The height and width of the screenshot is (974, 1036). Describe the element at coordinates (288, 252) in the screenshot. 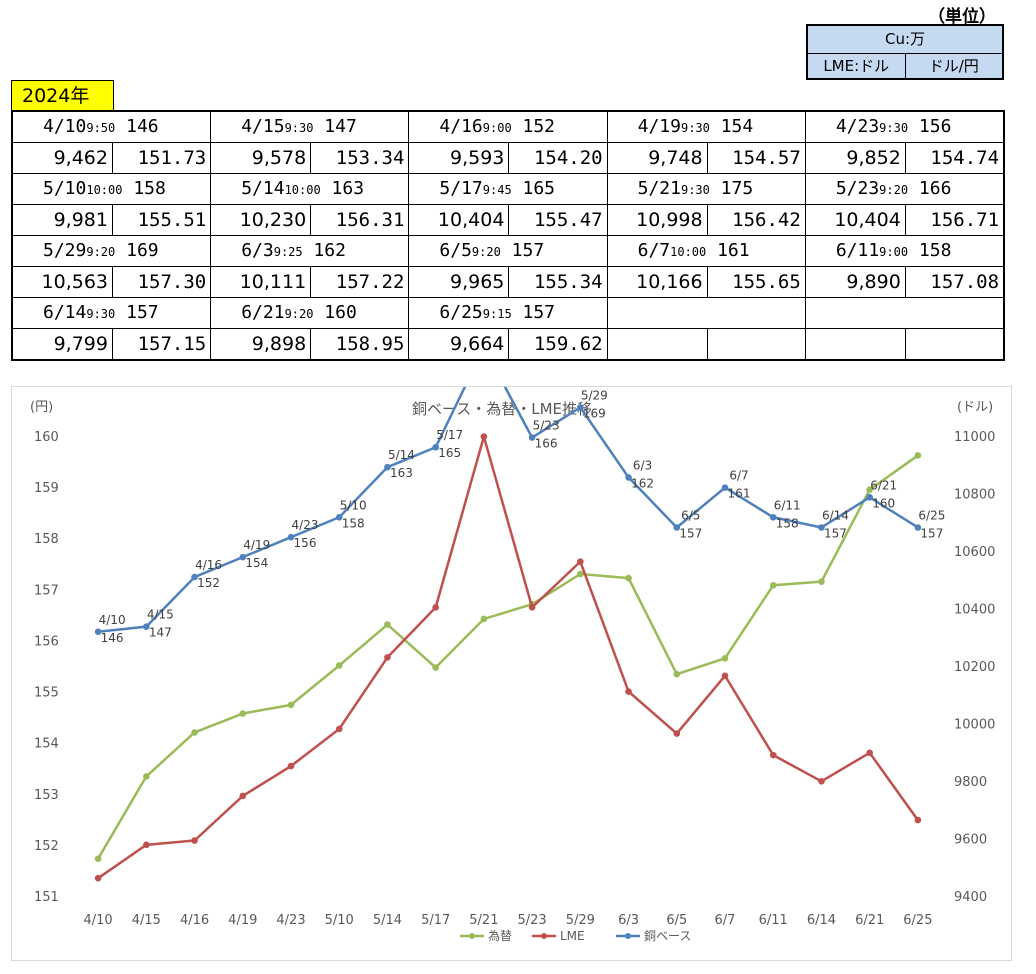

I see `table-time: 9:25` at that location.